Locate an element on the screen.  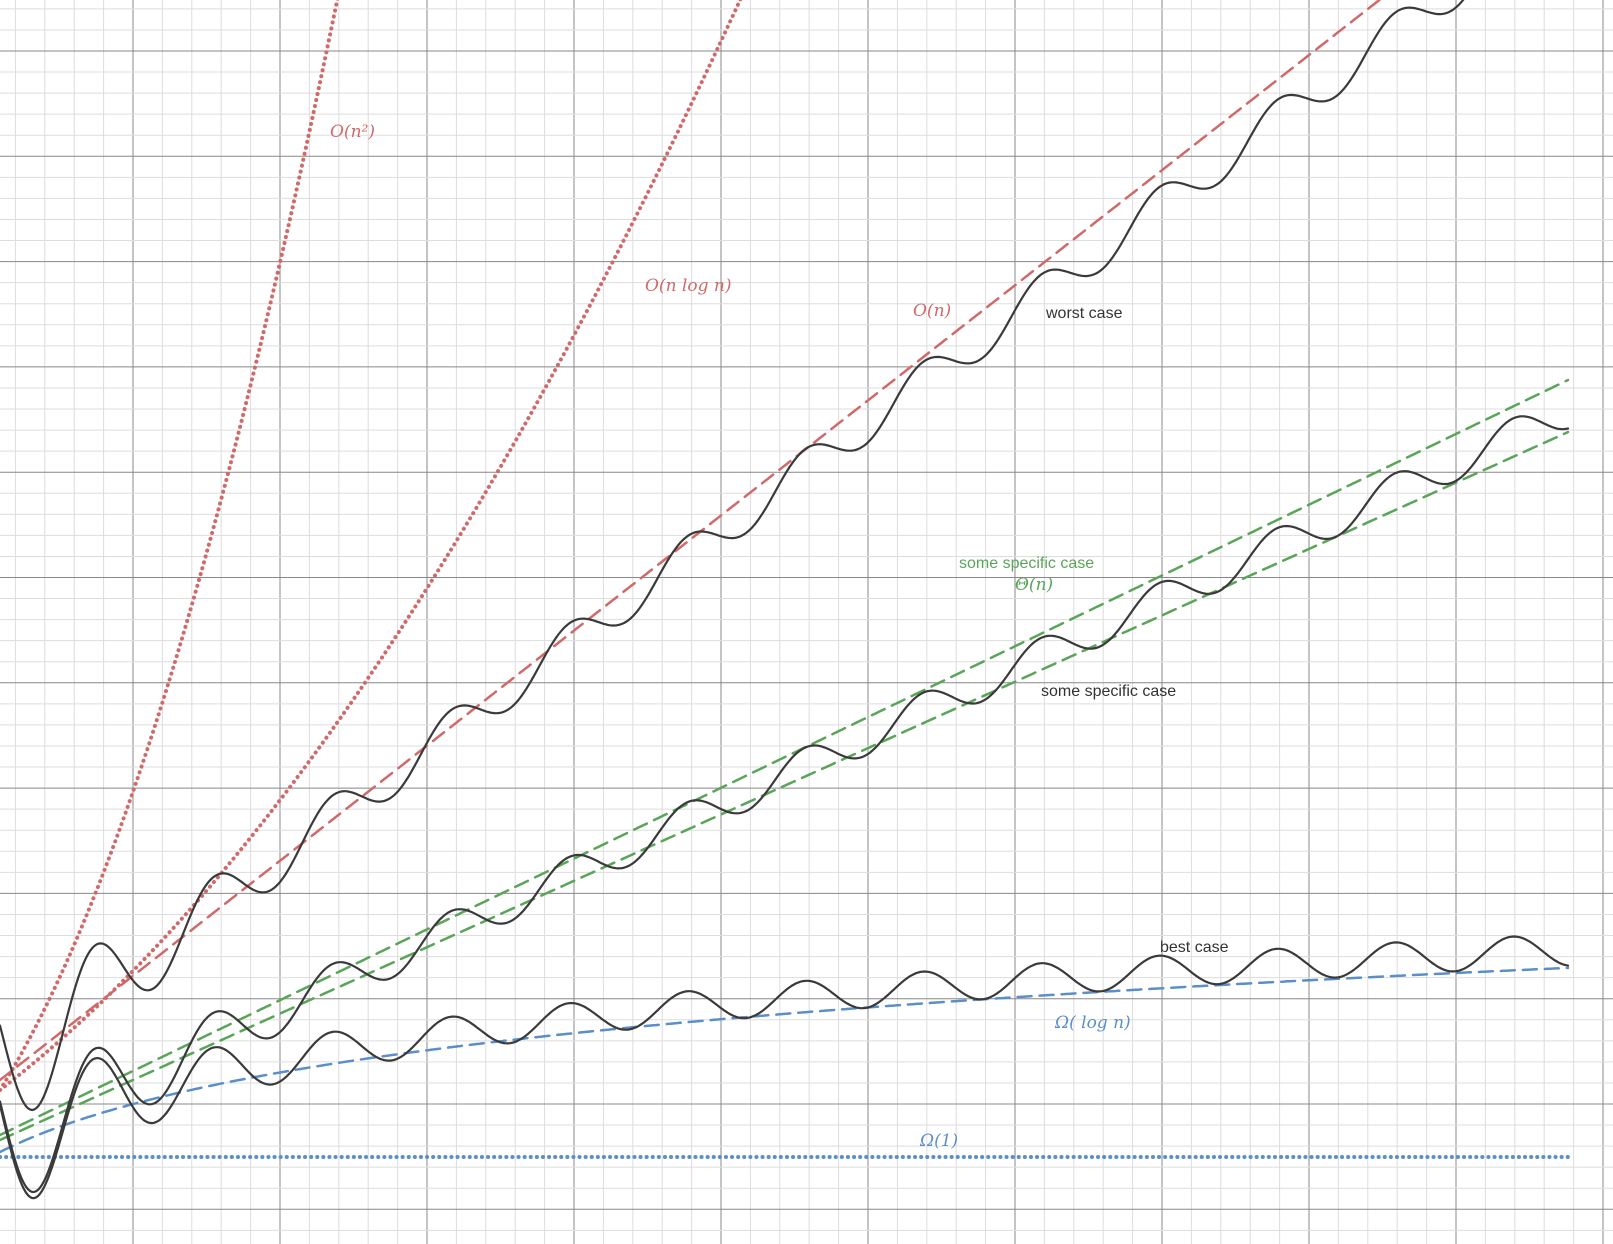
label-theta-case: some specific case is located at coordinates (1026, 563).